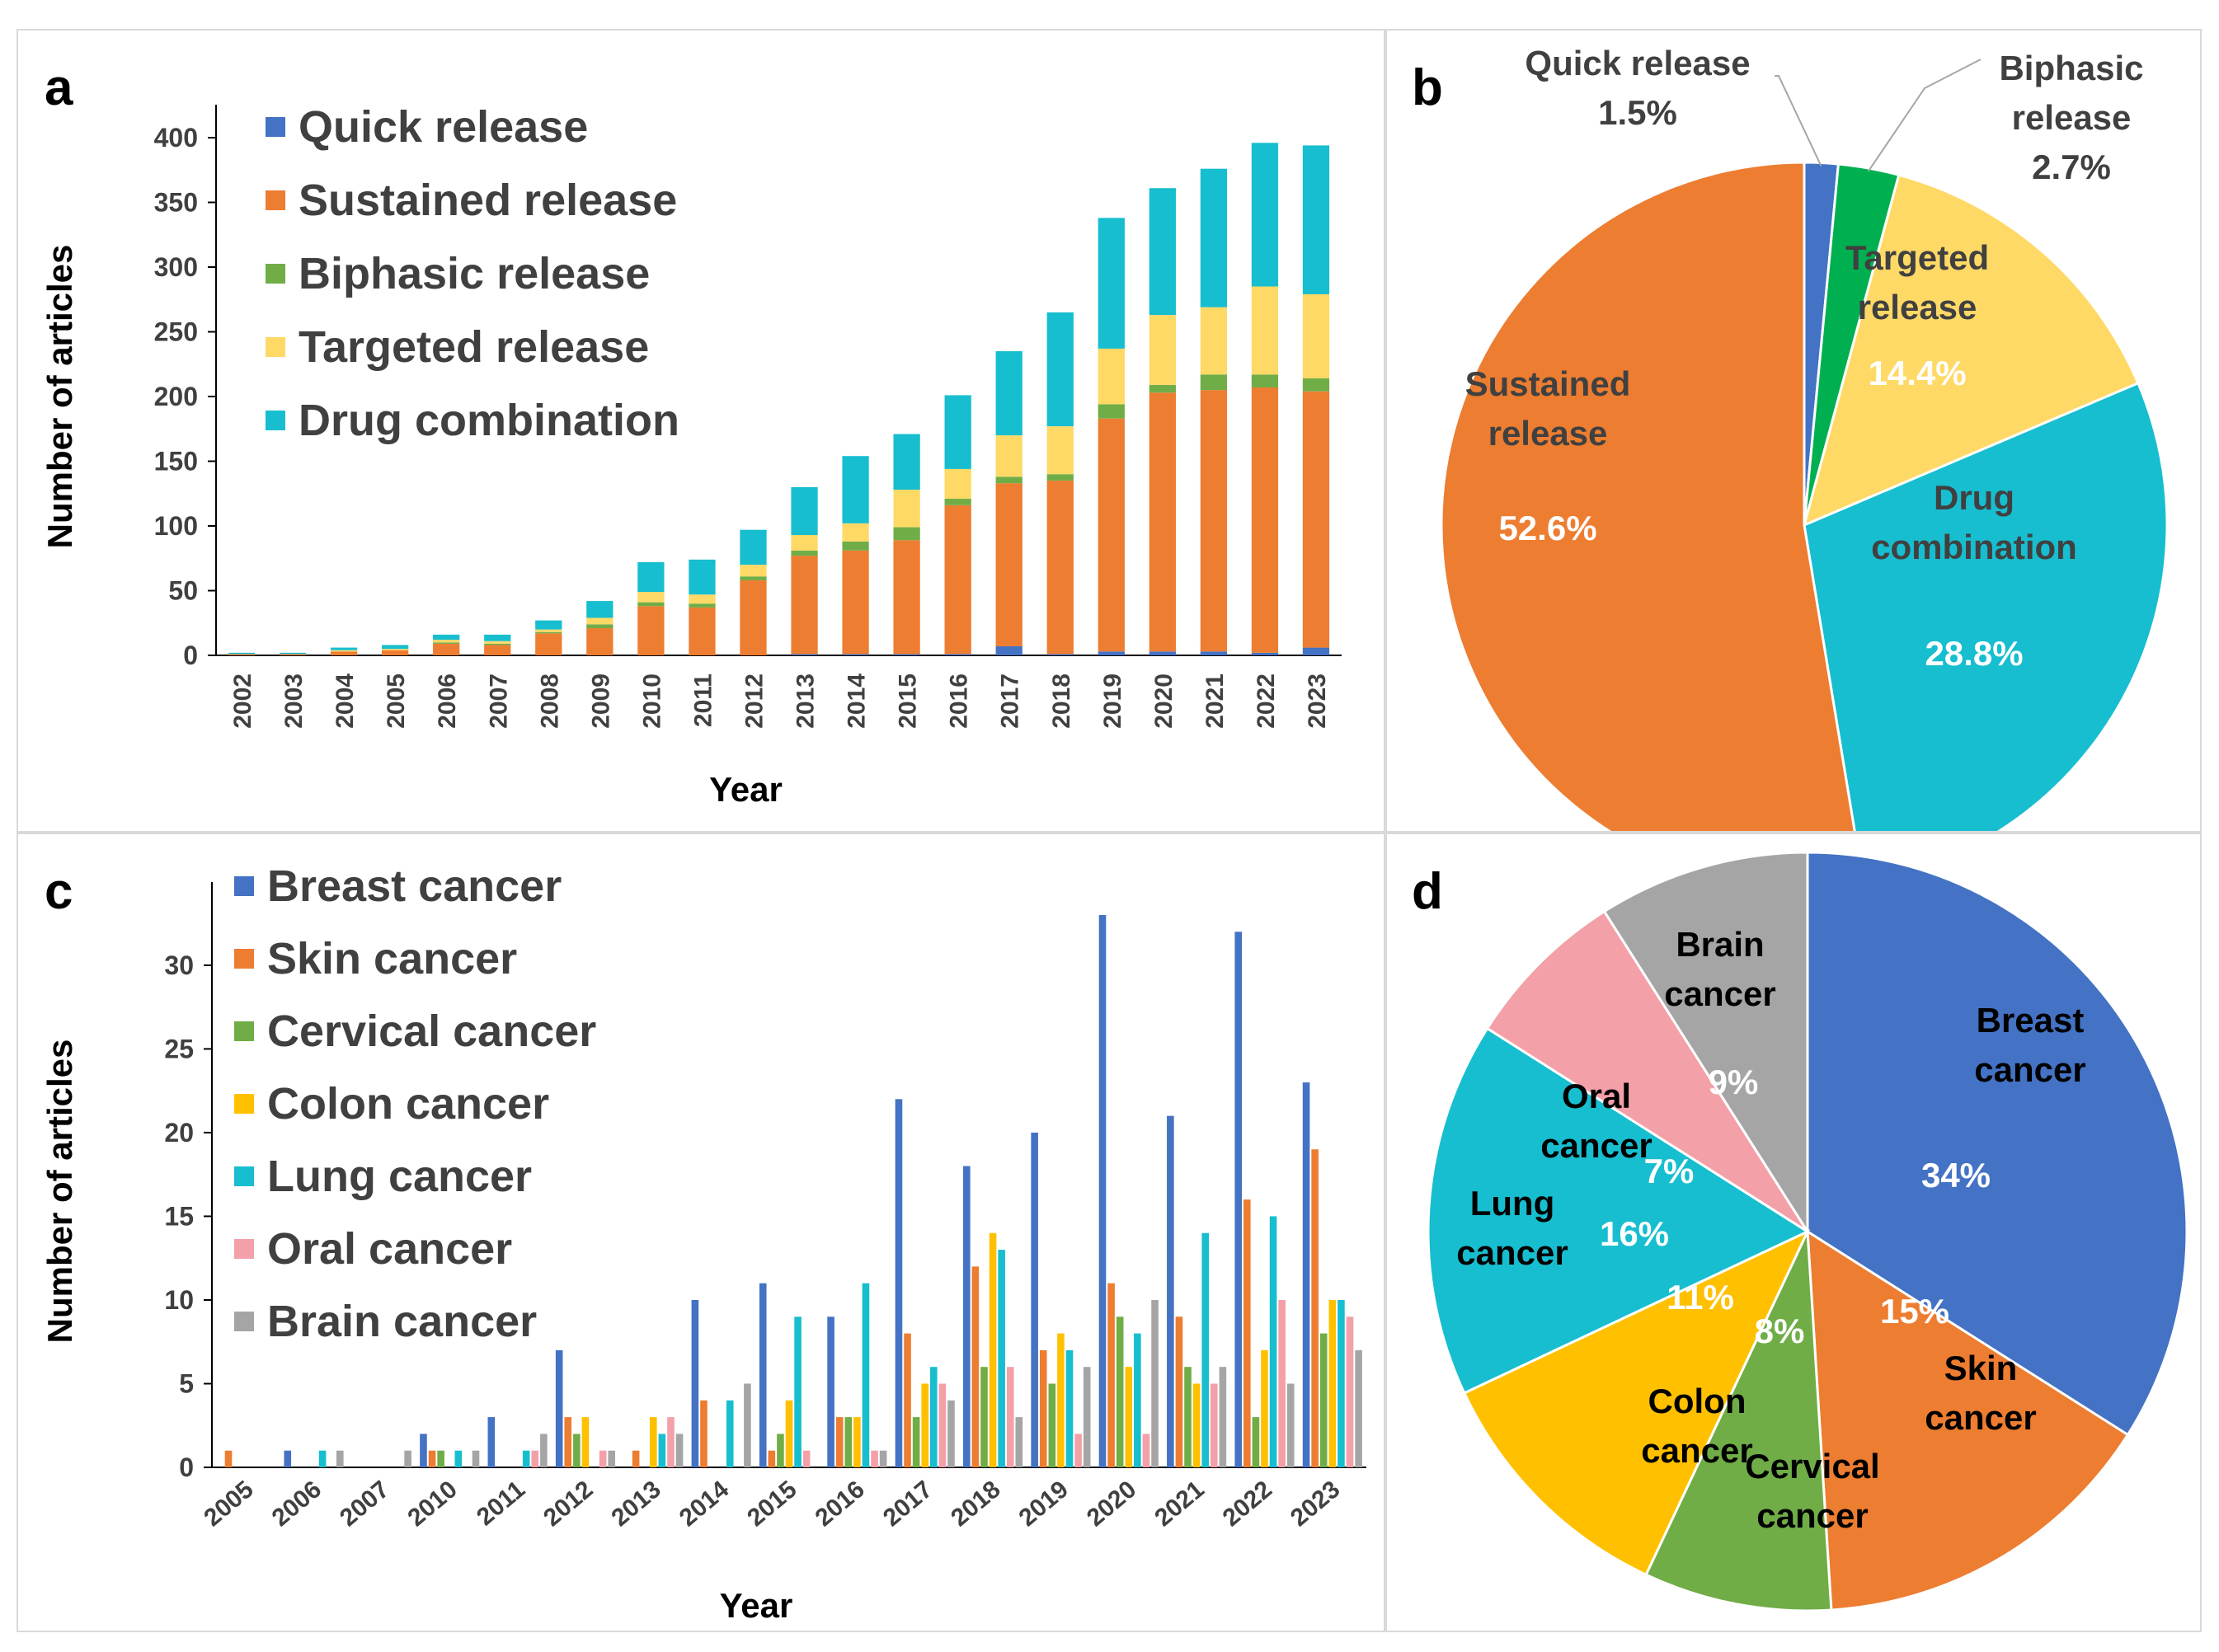 The image size is (2219, 1652). I want to click on bar-colon-cancer-2019, so click(1061, 1400).